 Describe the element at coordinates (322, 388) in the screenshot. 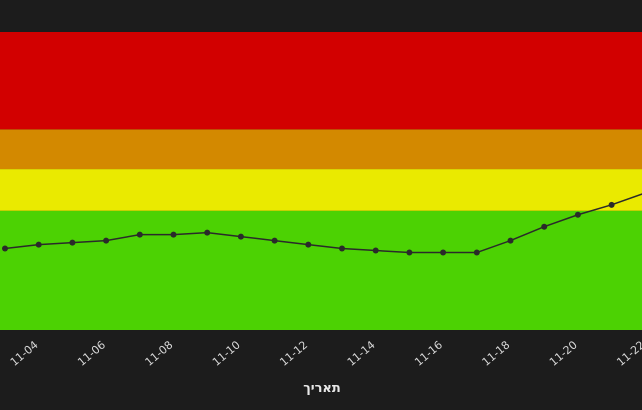

I see `x-axis-title: תאריך` at that location.